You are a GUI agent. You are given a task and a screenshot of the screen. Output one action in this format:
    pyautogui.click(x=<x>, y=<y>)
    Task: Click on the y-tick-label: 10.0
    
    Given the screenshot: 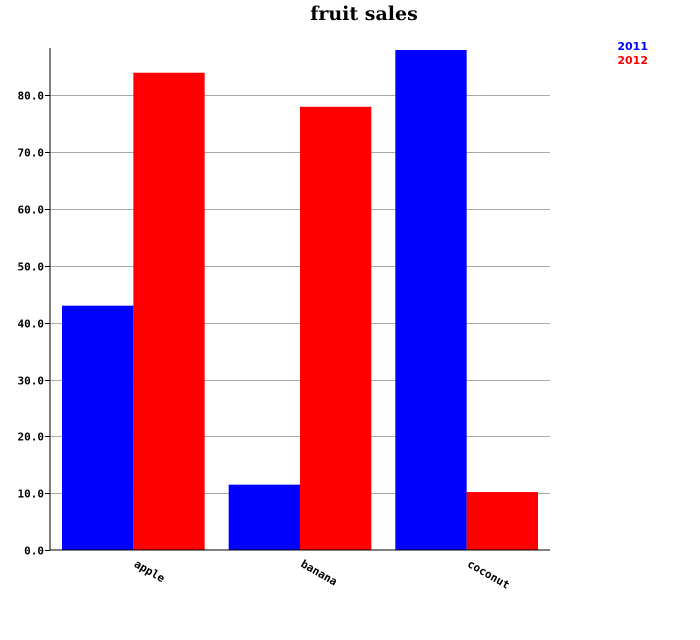 What is the action you would take?
    pyautogui.click(x=31, y=494)
    